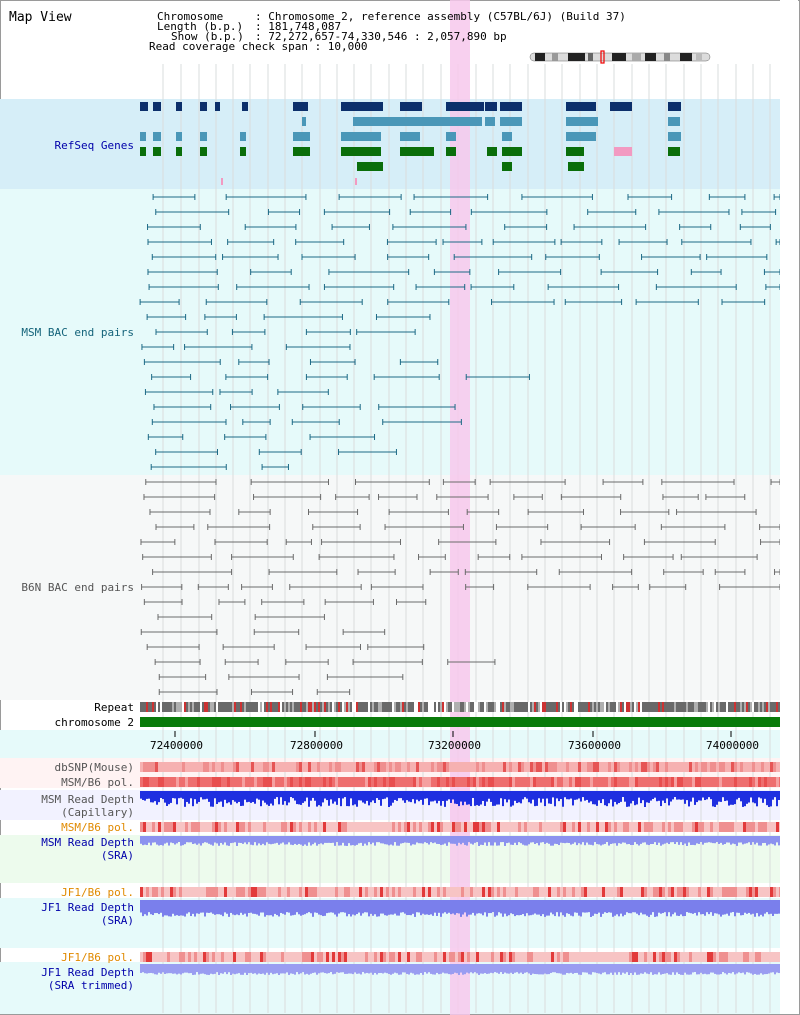 The image size is (800, 1015). What do you see at coordinates (87, 979) in the screenshot?
I see `track-label-jf1-depth-trim: JF1 Read Depth (SRA trimmed)` at bounding box center [87, 979].